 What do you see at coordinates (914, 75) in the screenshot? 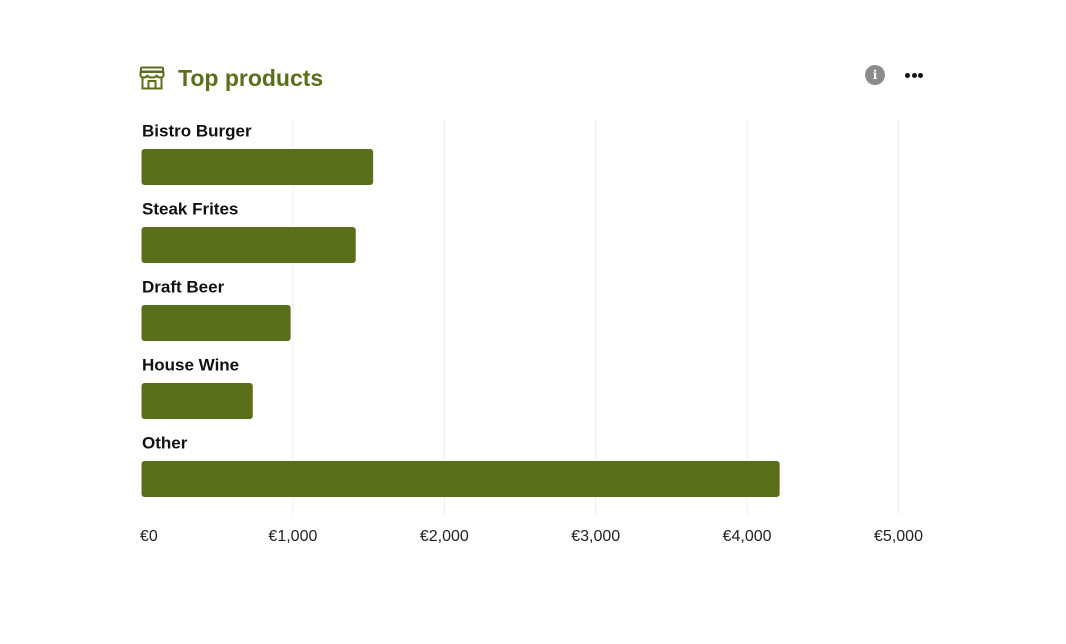
I see `more-options-button` at bounding box center [914, 75].